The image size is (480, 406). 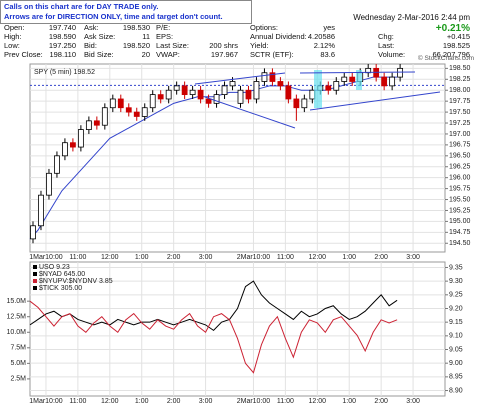 What do you see at coordinates (456, 322) in the screenshot?
I see `y-tick-label: 9.15` at bounding box center [456, 322].